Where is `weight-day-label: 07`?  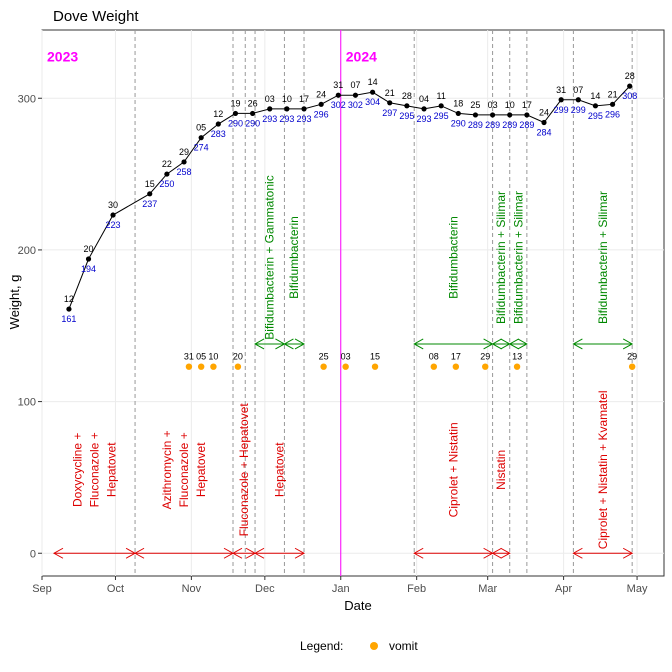 weight-day-label: 07 is located at coordinates (355, 85).